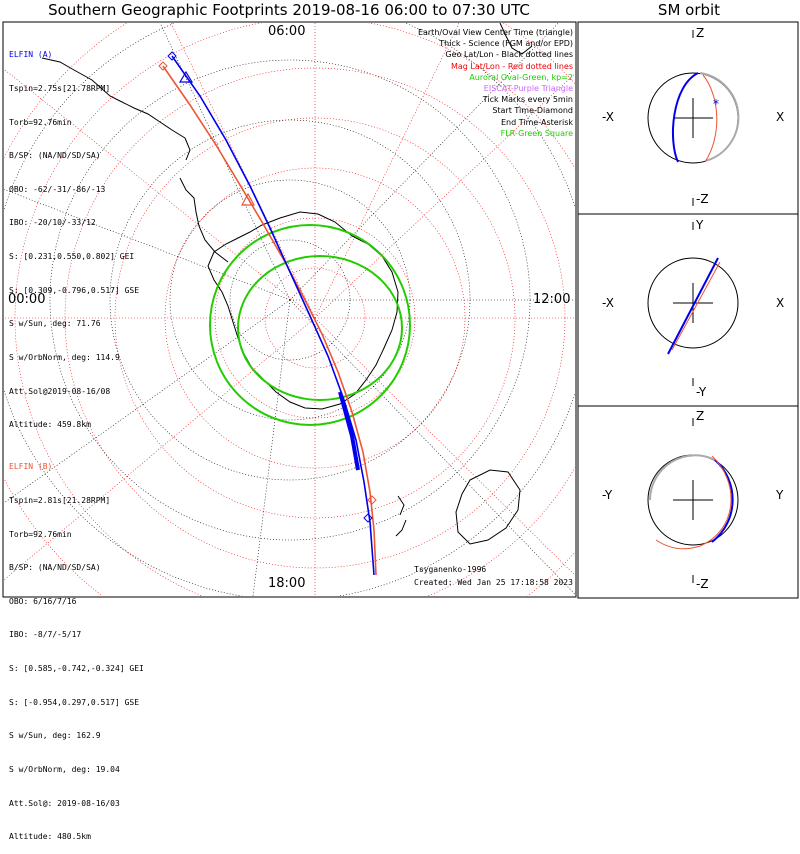  I want to click on sm1-right-label: X, so click(780, 117).